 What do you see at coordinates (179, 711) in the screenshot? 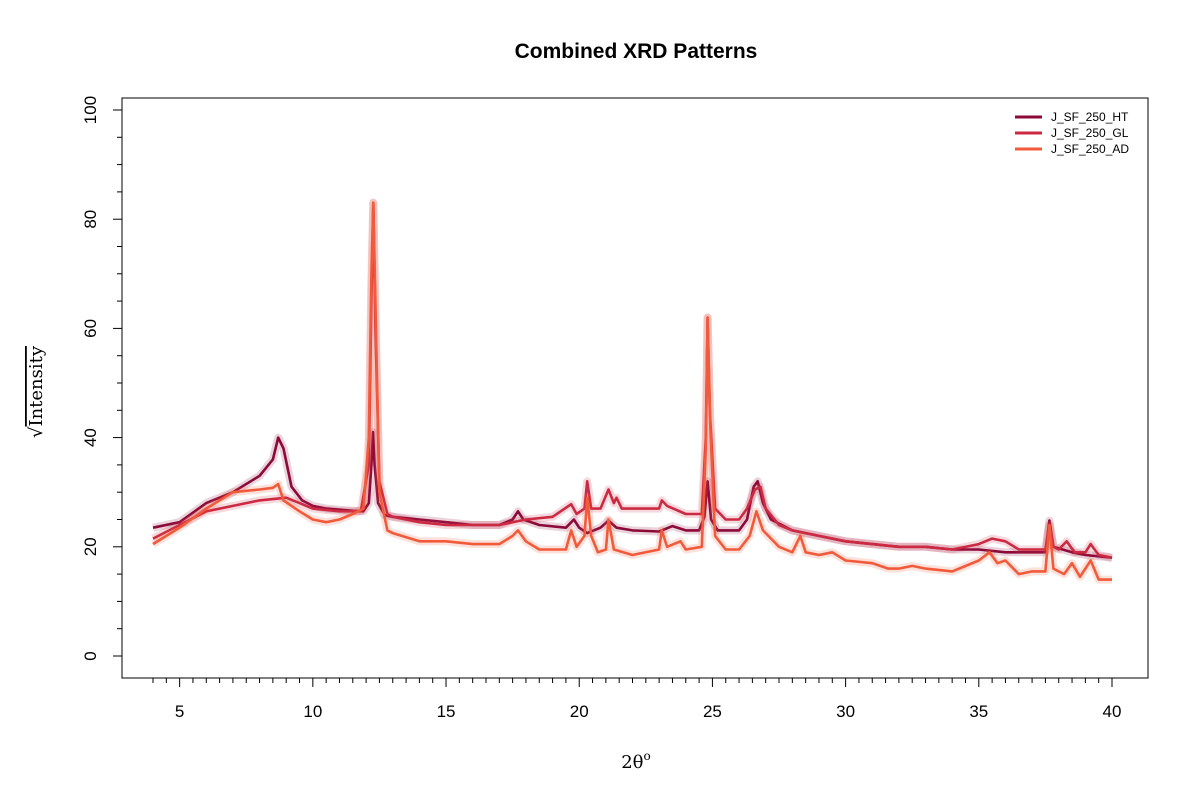
I see `x-tick-label: 5` at bounding box center [179, 711].